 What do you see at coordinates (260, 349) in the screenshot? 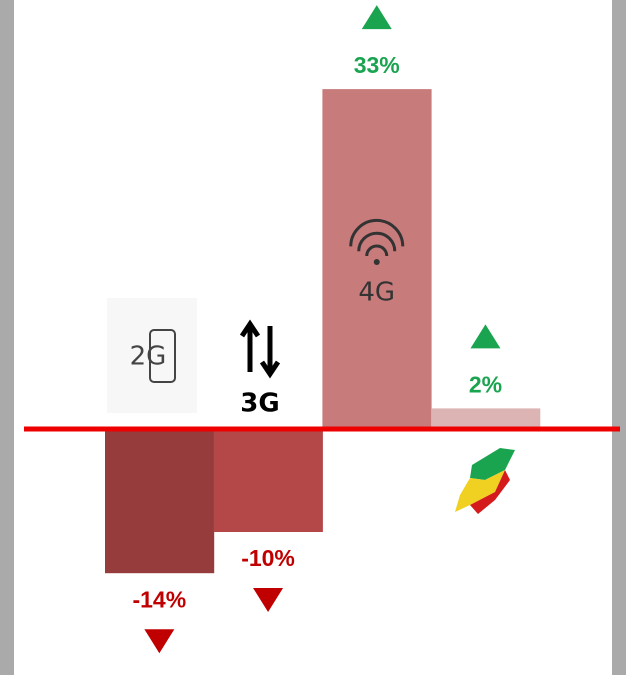
I see `arrows-icon` at bounding box center [260, 349].